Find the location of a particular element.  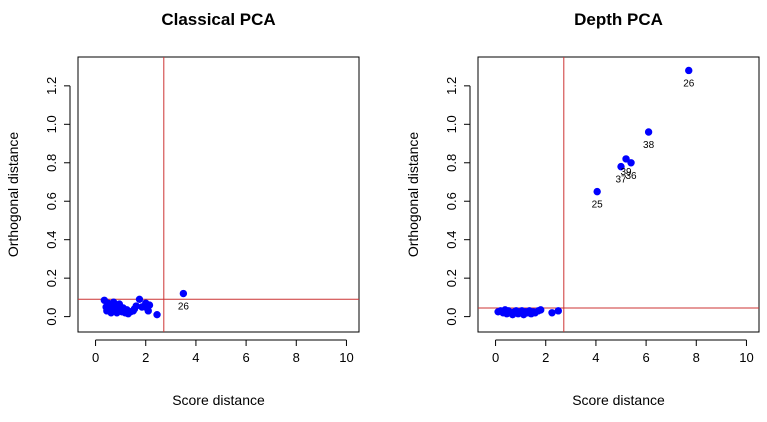

depth-x-tick-label: 2 is located at coordinates (545, 357).